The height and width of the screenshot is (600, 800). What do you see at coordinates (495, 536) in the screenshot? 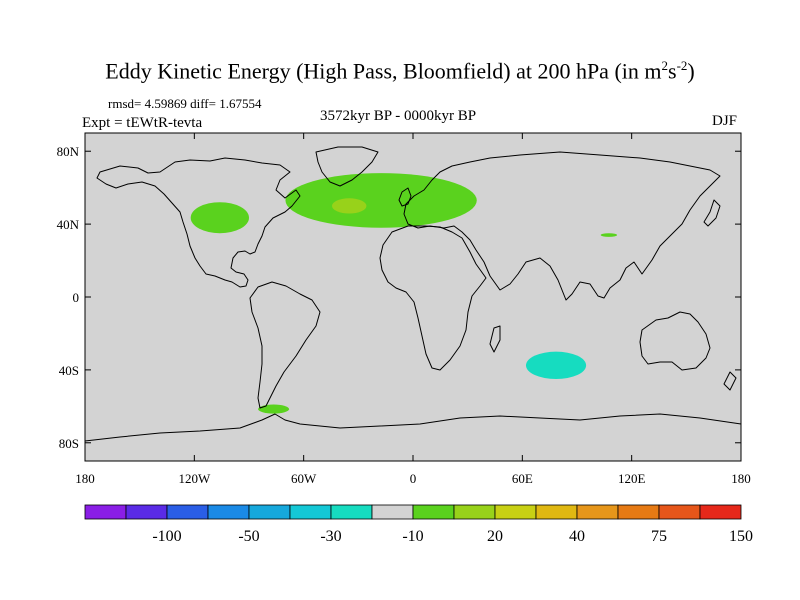
I see `colorbar-label: 20` at bounding box center [495, 536].